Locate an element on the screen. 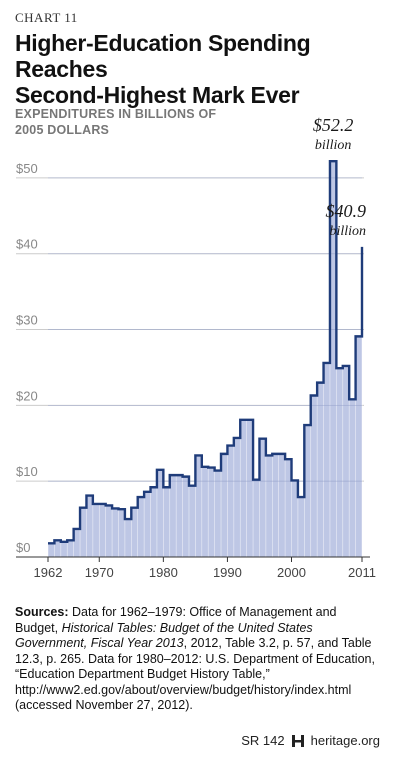 The height and width of the screenshot is (767, 400). axes is located at coordinates (193, 559).